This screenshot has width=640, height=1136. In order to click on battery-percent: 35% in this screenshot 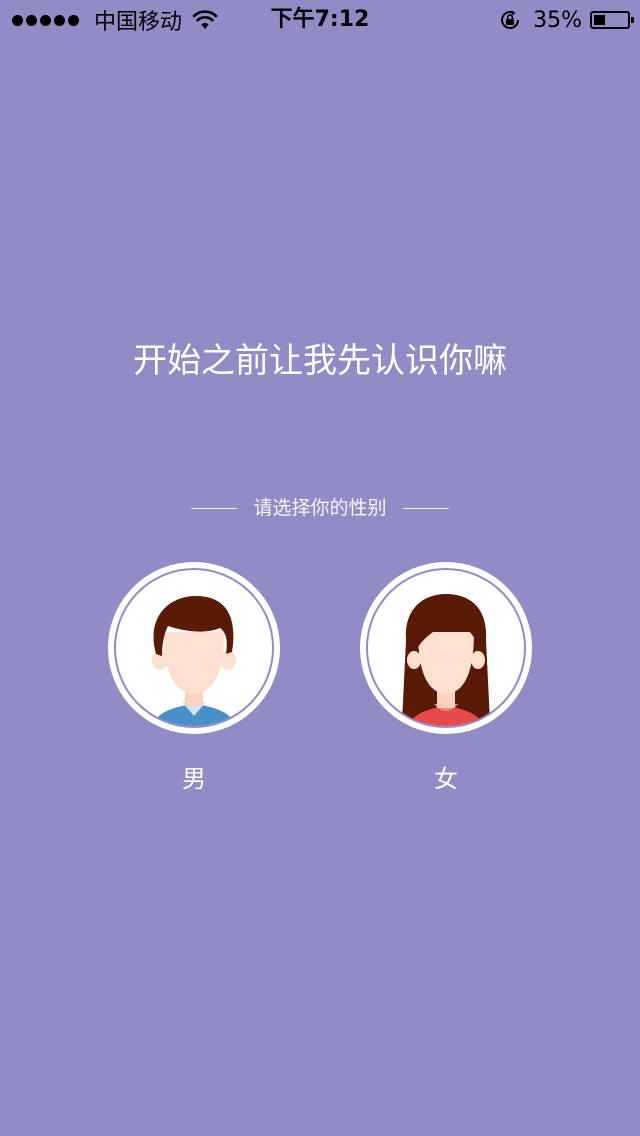, I will do `click(557, 20)`.